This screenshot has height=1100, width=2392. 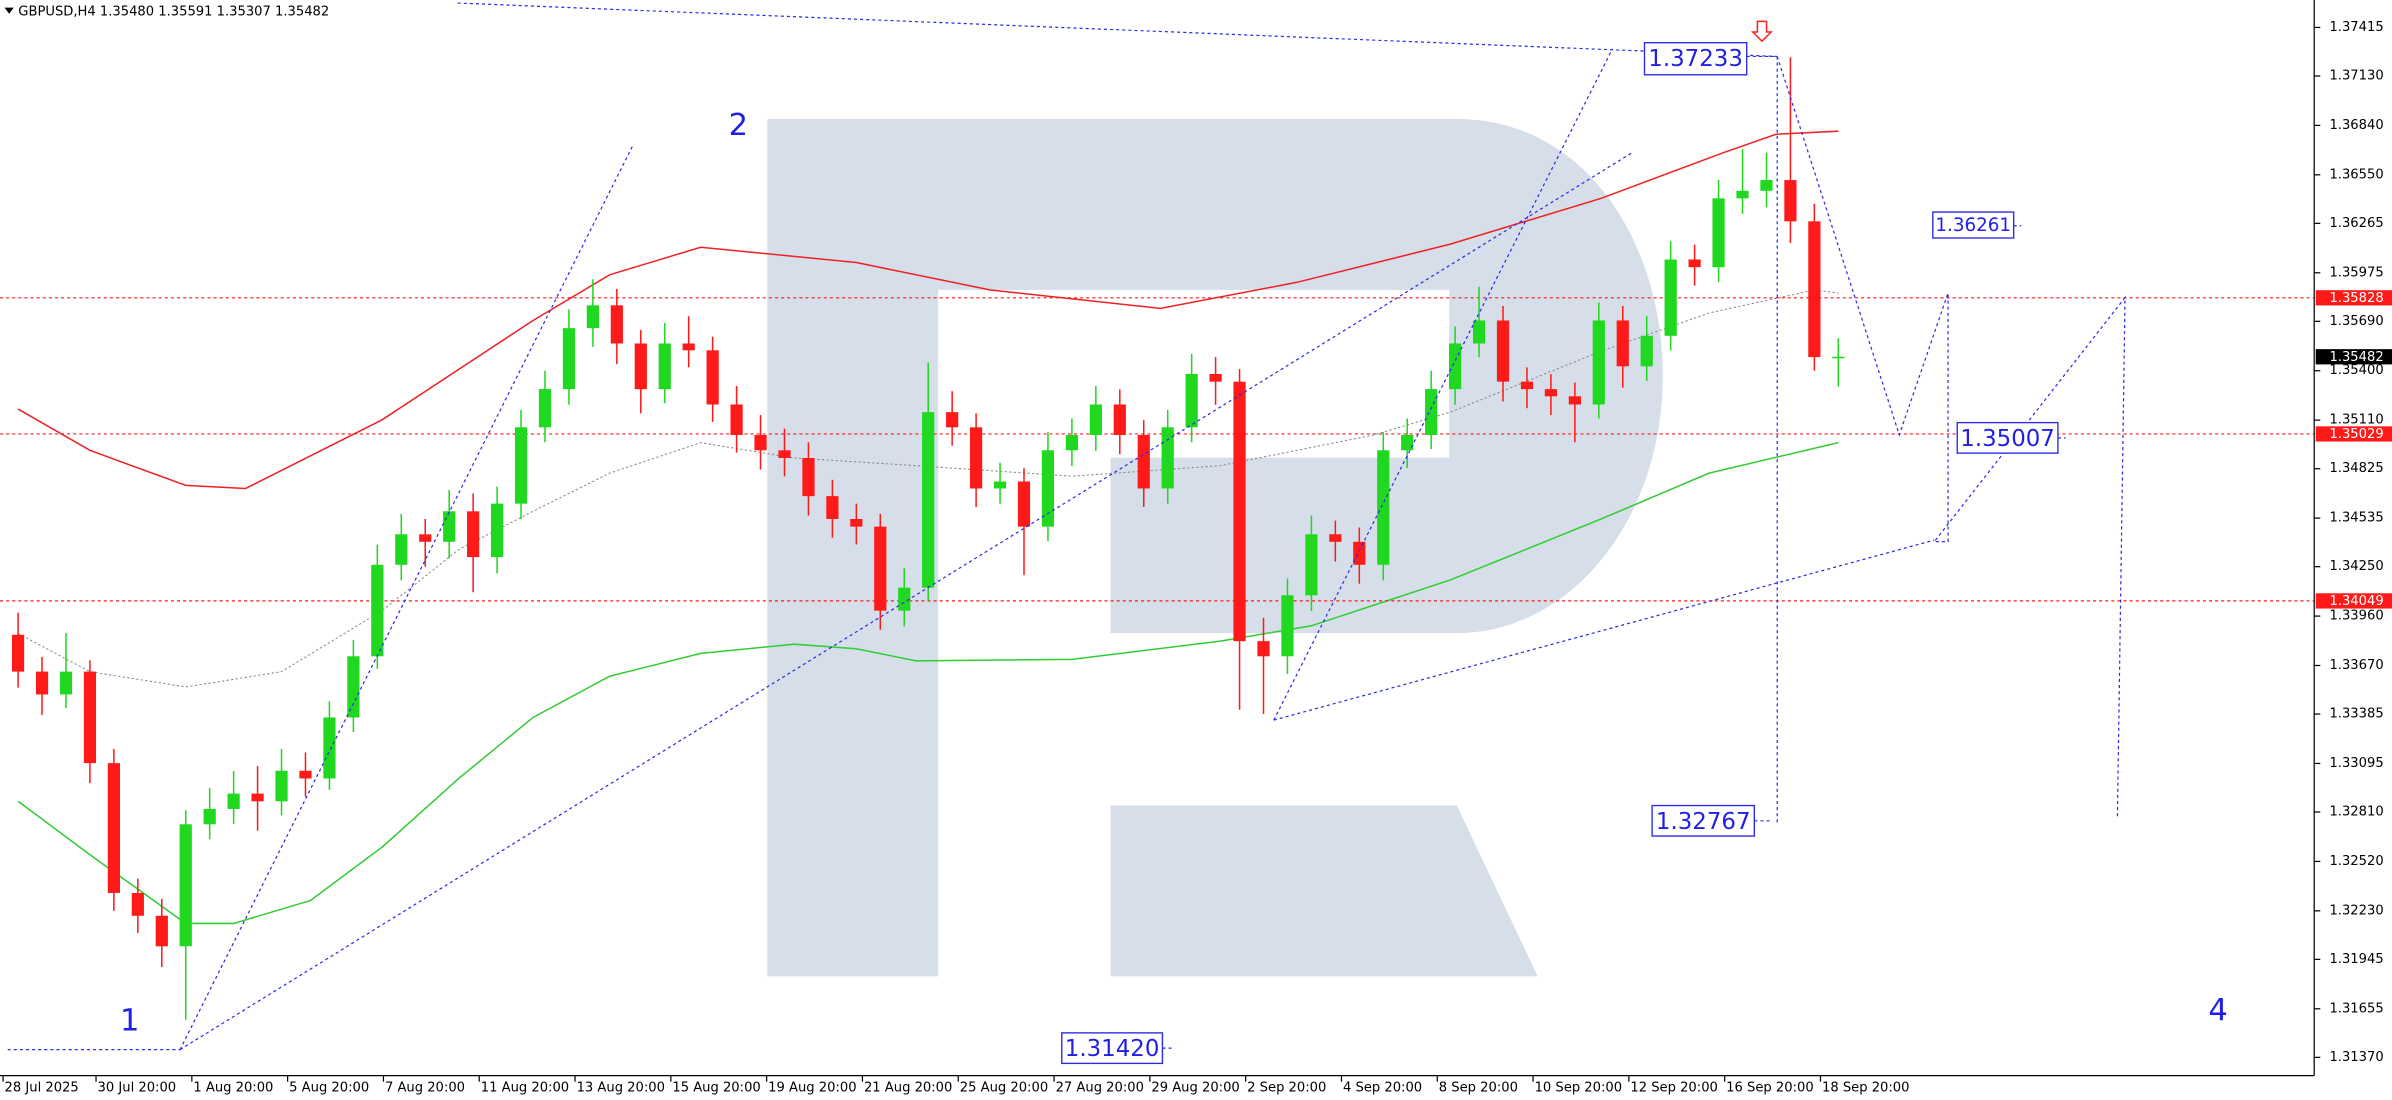 What do you see at coordinates (716, 1087) in the screenshot?
I see `x-tick-label: 15 Aug 20:00` at bounding box center [716, 1087].